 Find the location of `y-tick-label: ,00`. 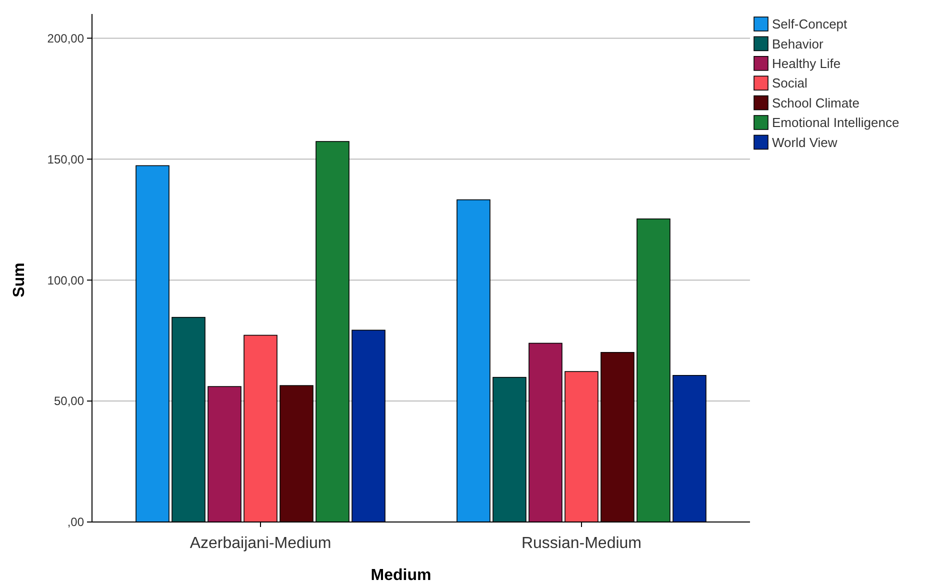

y-tick-label: ,00 is located at coordinates (75, 522).